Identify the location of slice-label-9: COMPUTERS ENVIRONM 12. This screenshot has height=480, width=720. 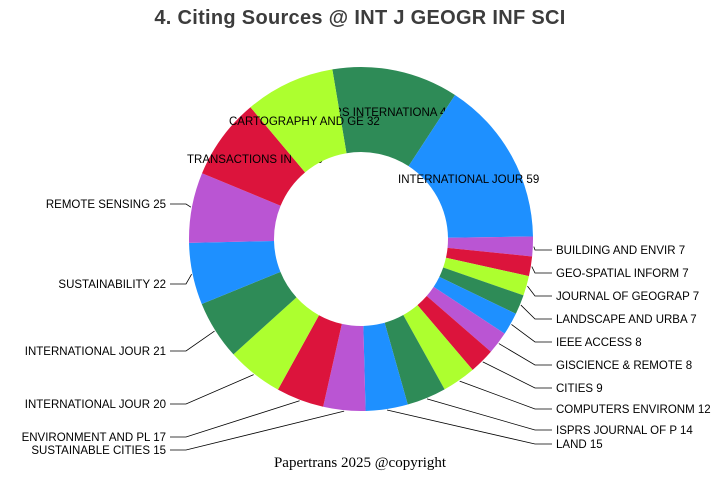
(633, 410).